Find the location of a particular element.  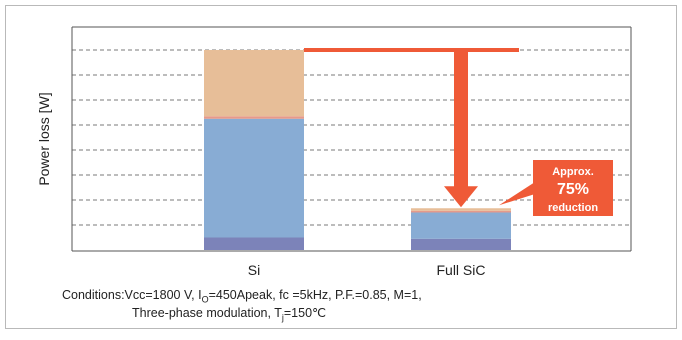

conditions-subscript-j: j is located at coordinates (282, 317).